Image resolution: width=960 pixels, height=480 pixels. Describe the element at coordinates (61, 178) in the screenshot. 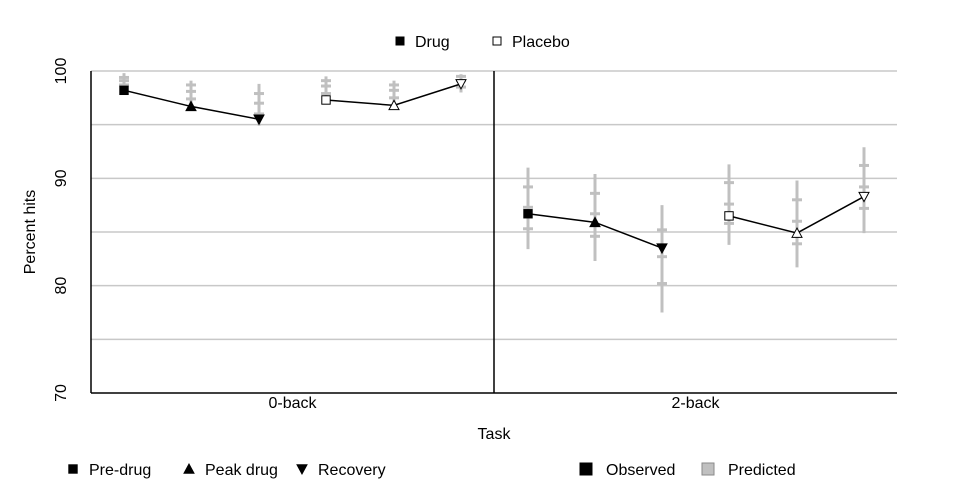

I see `y-tick-label: 90` at that location.